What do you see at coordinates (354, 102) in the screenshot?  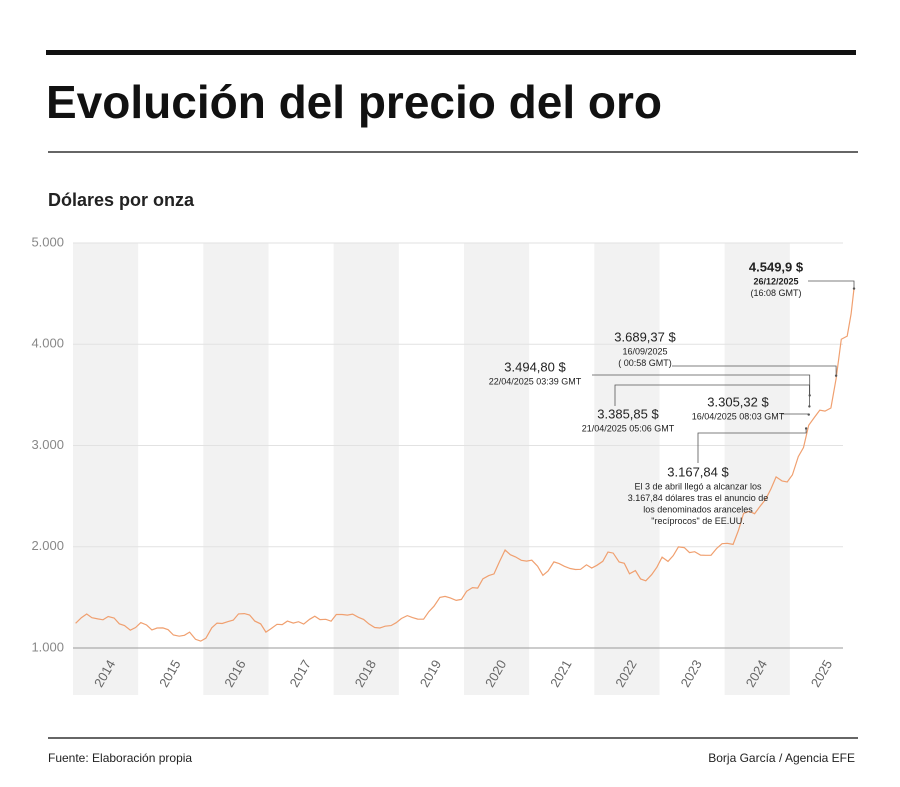 I see `chart-title: Evolución del precio del oro` at bounding box center [354, 102].